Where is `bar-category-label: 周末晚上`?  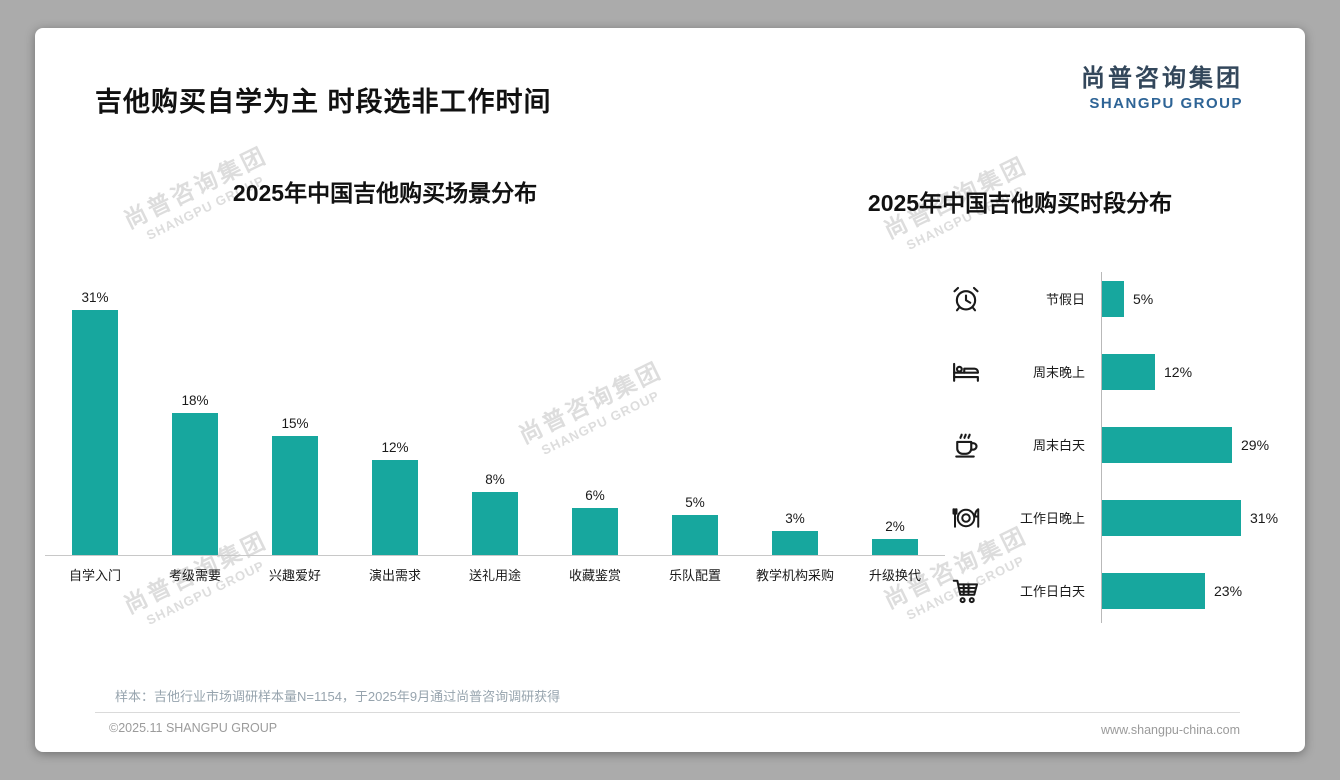
bar-category-label: 周末晚上 is located at coordinates (1058, 372).